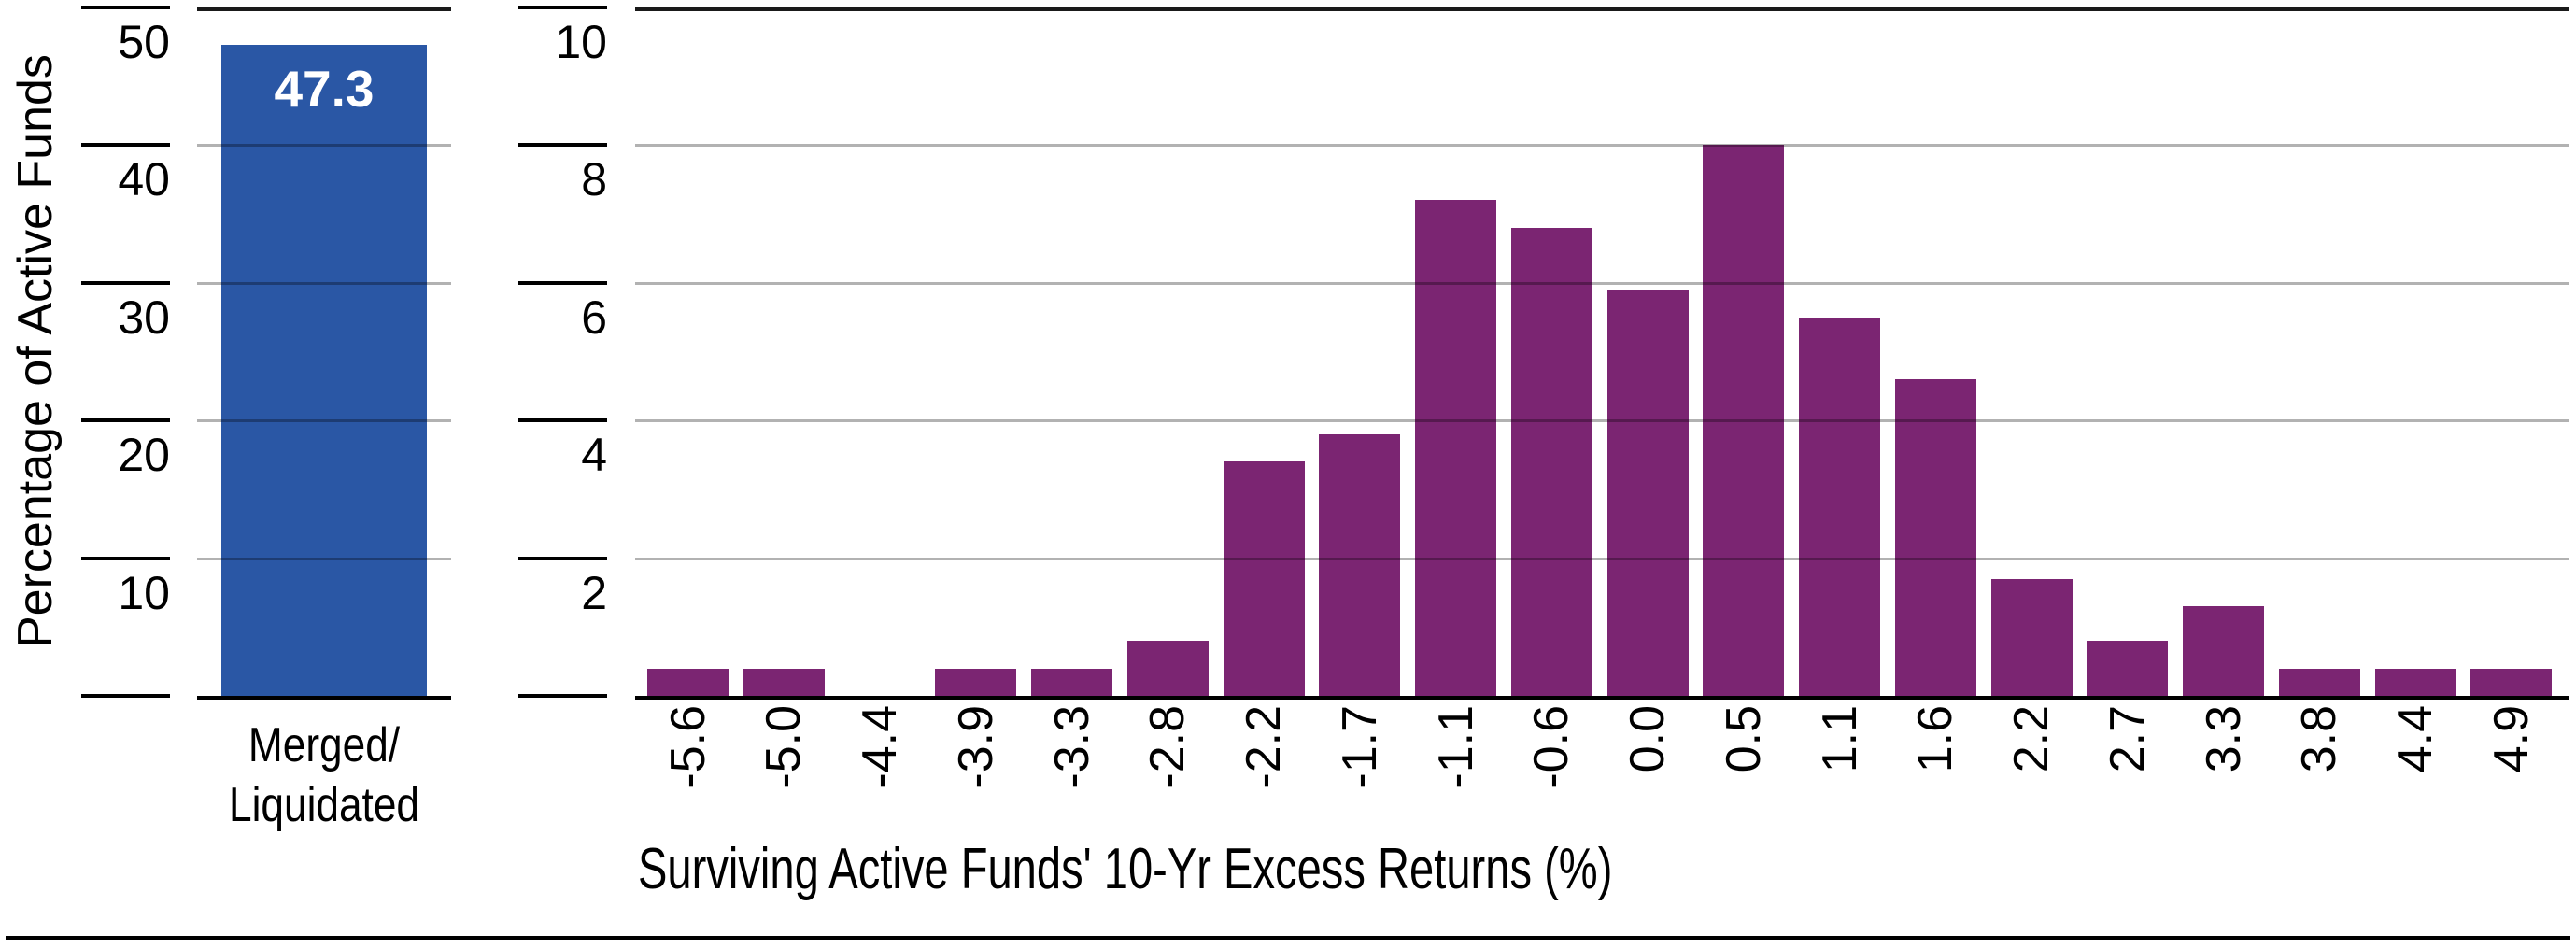 The image size is (2576, 949). What do you see at coordinates (594, 455) in the screenshot?
I see `y-tick-label: 4` at bounding box center [594, 455].